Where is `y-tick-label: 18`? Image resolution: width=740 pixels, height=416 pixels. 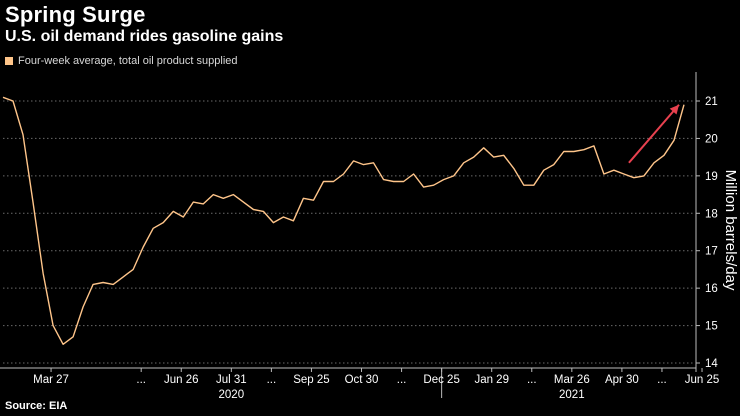
y-tick-label: 18 is located at coordinates (711, 214).